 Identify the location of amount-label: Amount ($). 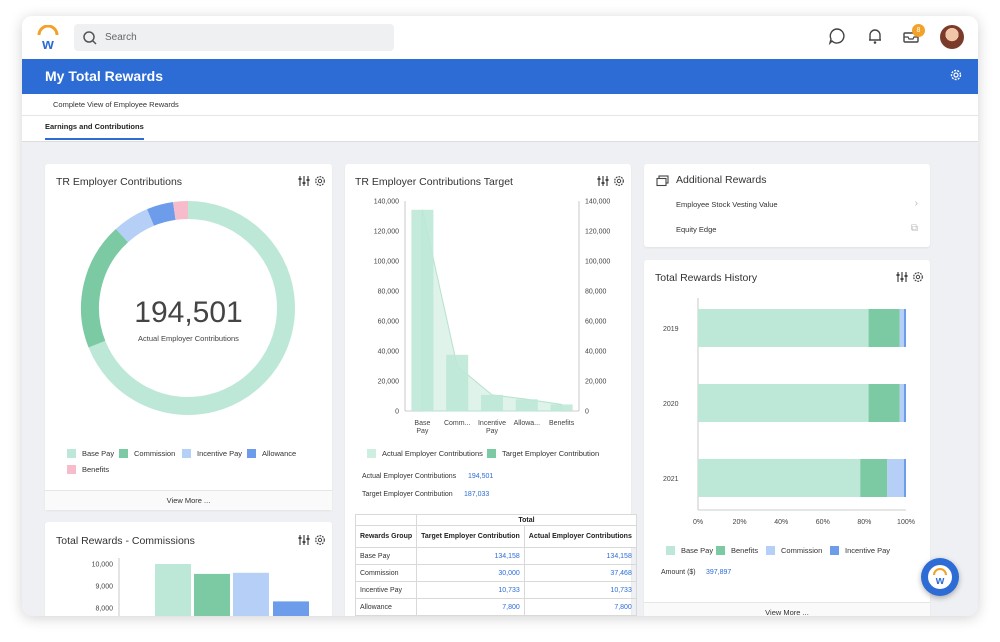
(678, 572).